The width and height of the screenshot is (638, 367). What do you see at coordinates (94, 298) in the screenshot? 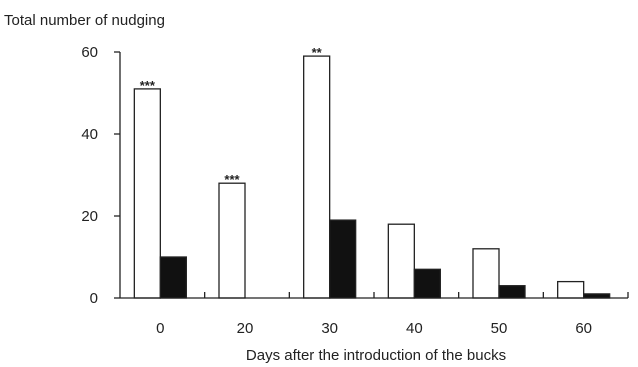
I see `y-tick-label: 0` at bounding box center [94, 298].